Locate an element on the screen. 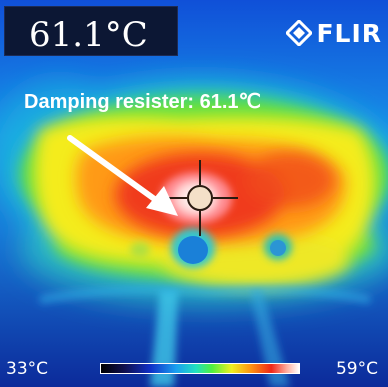 The width and height of the screenshot is (388, 387). scale-max-label: 59°C is located at coordinates (356, 369).